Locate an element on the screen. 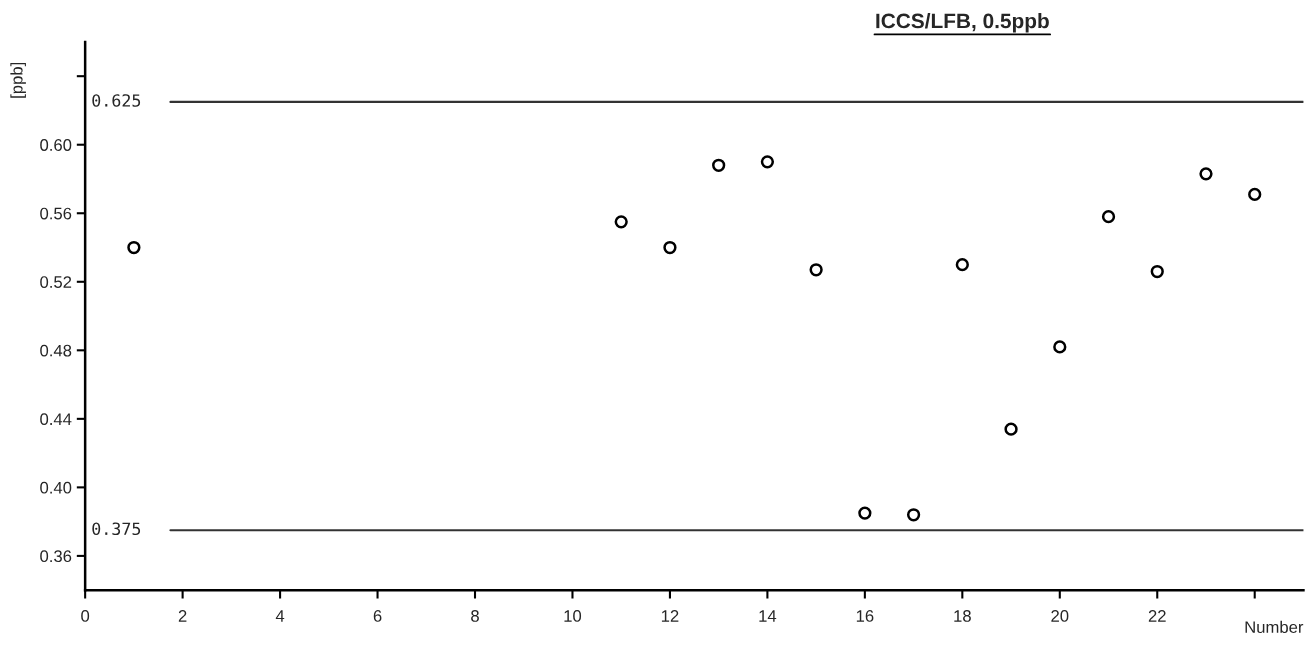 The height and width of the screenshot is (645, 1310). x-tick-label: 0 is located at coordinates (85, 616).